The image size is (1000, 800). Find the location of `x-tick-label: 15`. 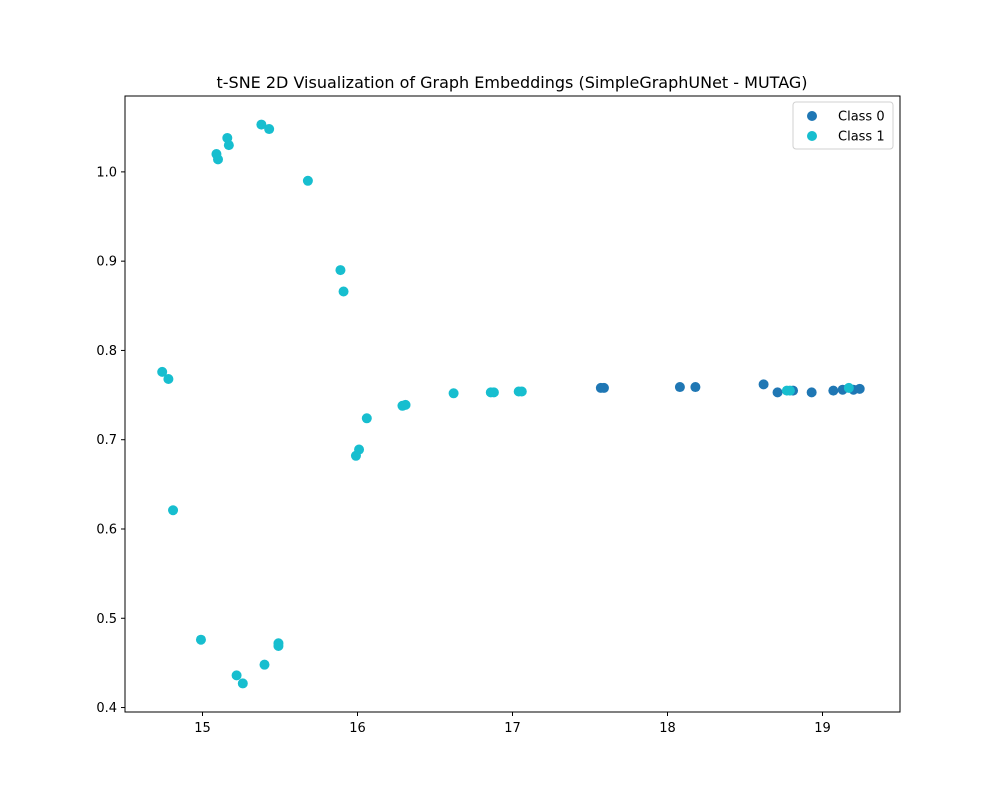

x-tick-label: 15 is located at coordinates (202, 728).